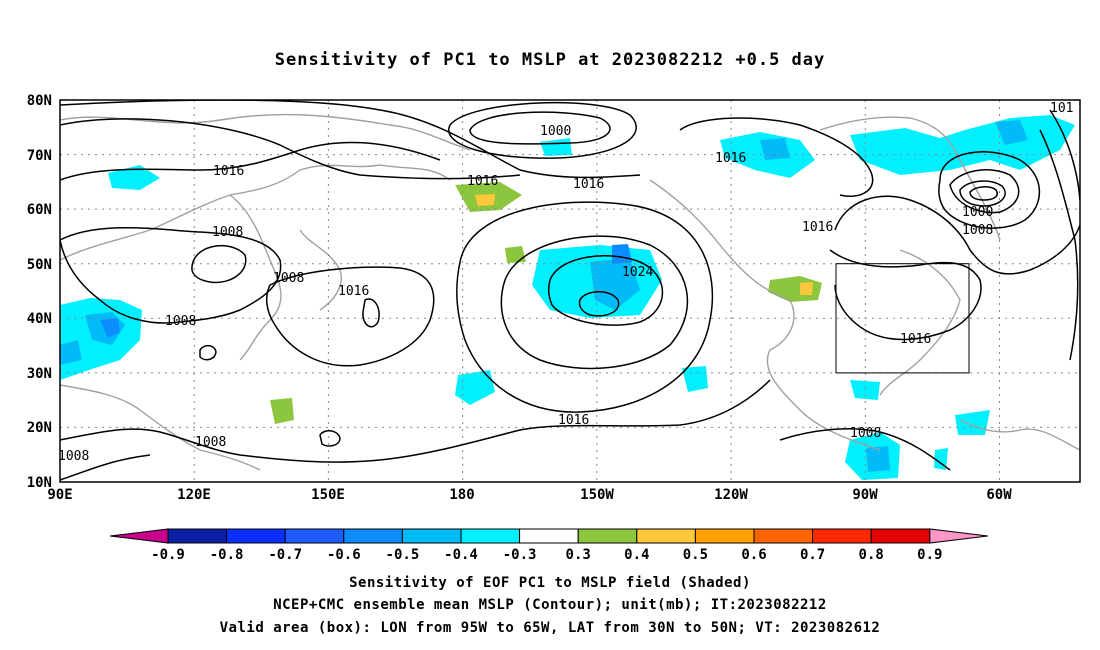  Describe the element at coordinates (871, 555) in the screenshot. I see `colorbar-tick-label: 0.8` at that location.